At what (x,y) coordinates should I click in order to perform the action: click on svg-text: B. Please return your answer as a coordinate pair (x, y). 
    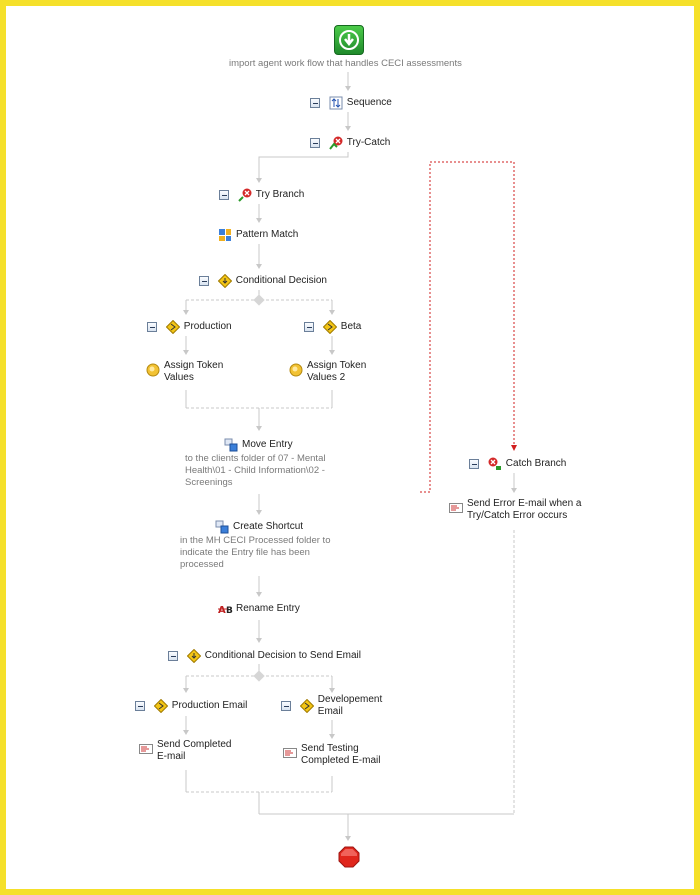
    Looking at the image, I should click on (229, 611).